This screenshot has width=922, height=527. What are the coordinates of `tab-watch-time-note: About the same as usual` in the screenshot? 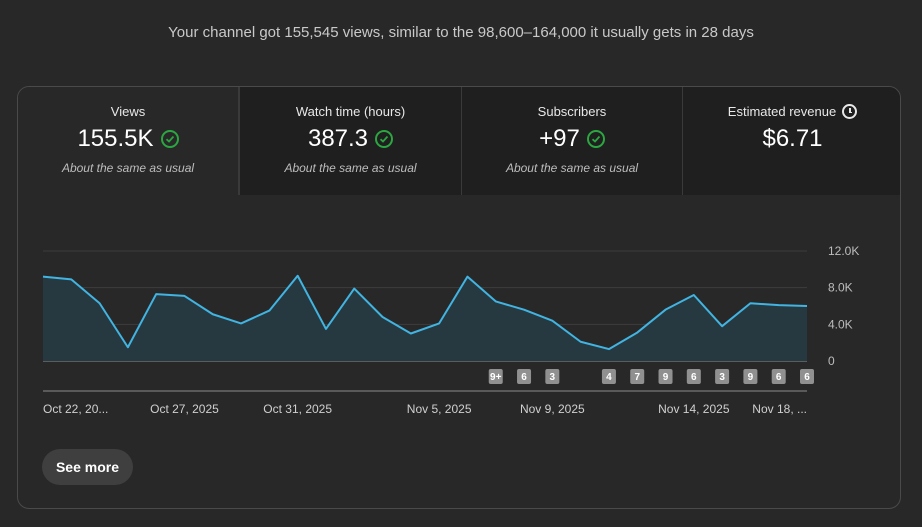 It's located at (350, 168).